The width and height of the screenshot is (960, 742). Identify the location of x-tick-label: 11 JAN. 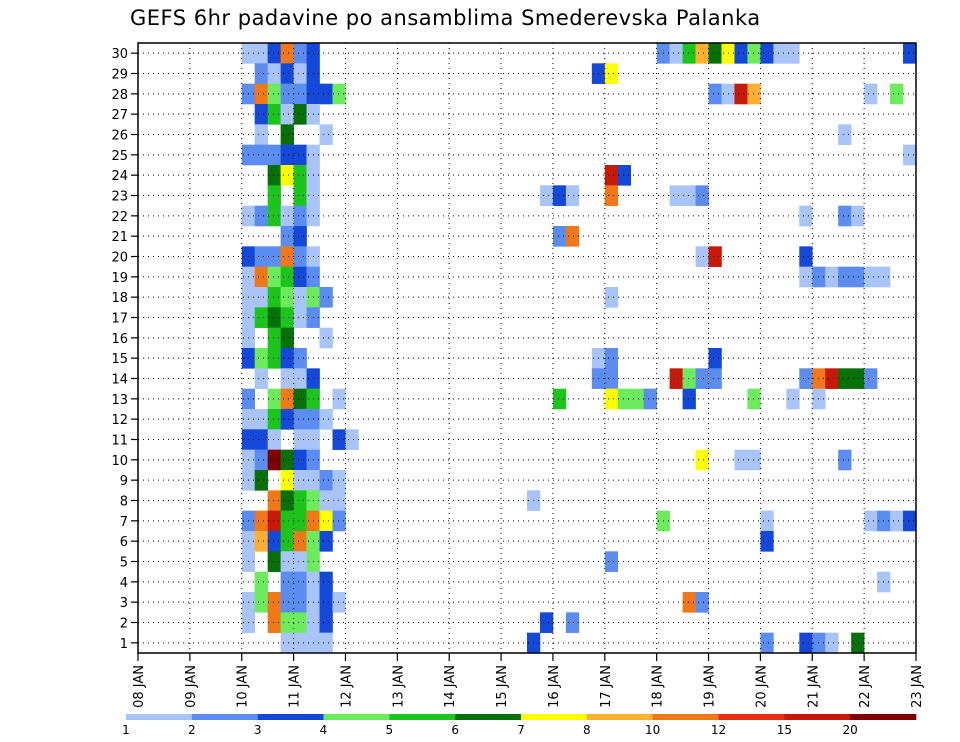
(295, 686).